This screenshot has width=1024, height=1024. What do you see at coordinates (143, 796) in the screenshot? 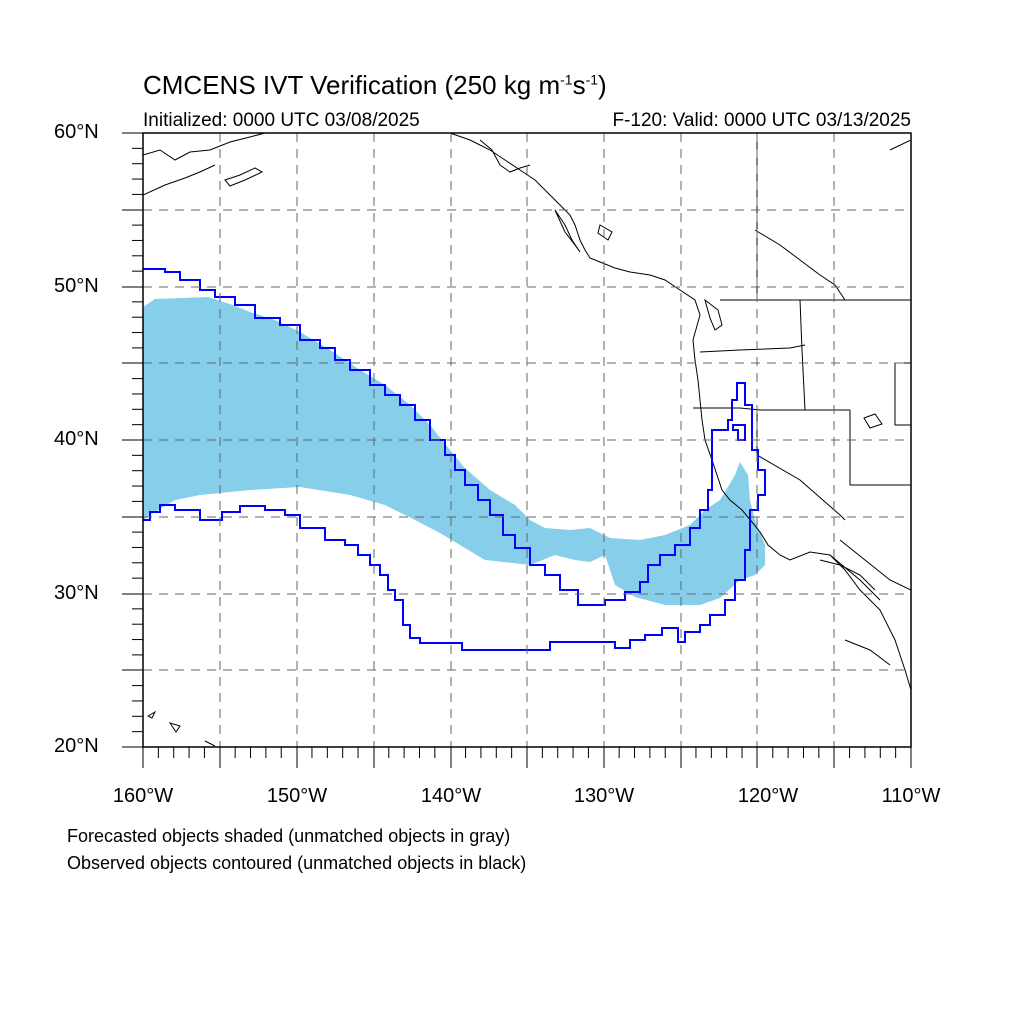
I see `lon-label-160w: 160°W` at bounding box center [143, 796].